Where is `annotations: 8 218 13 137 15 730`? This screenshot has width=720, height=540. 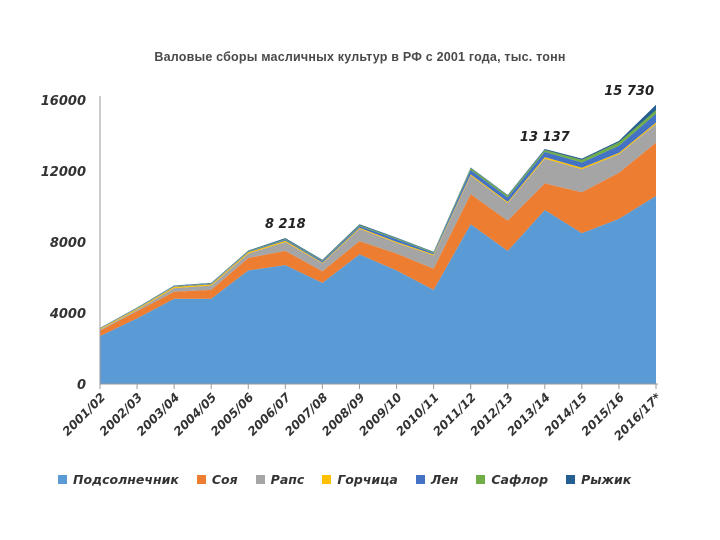 annotations: 8 218 13 137 15 730 is located at coordinates (459, 158).